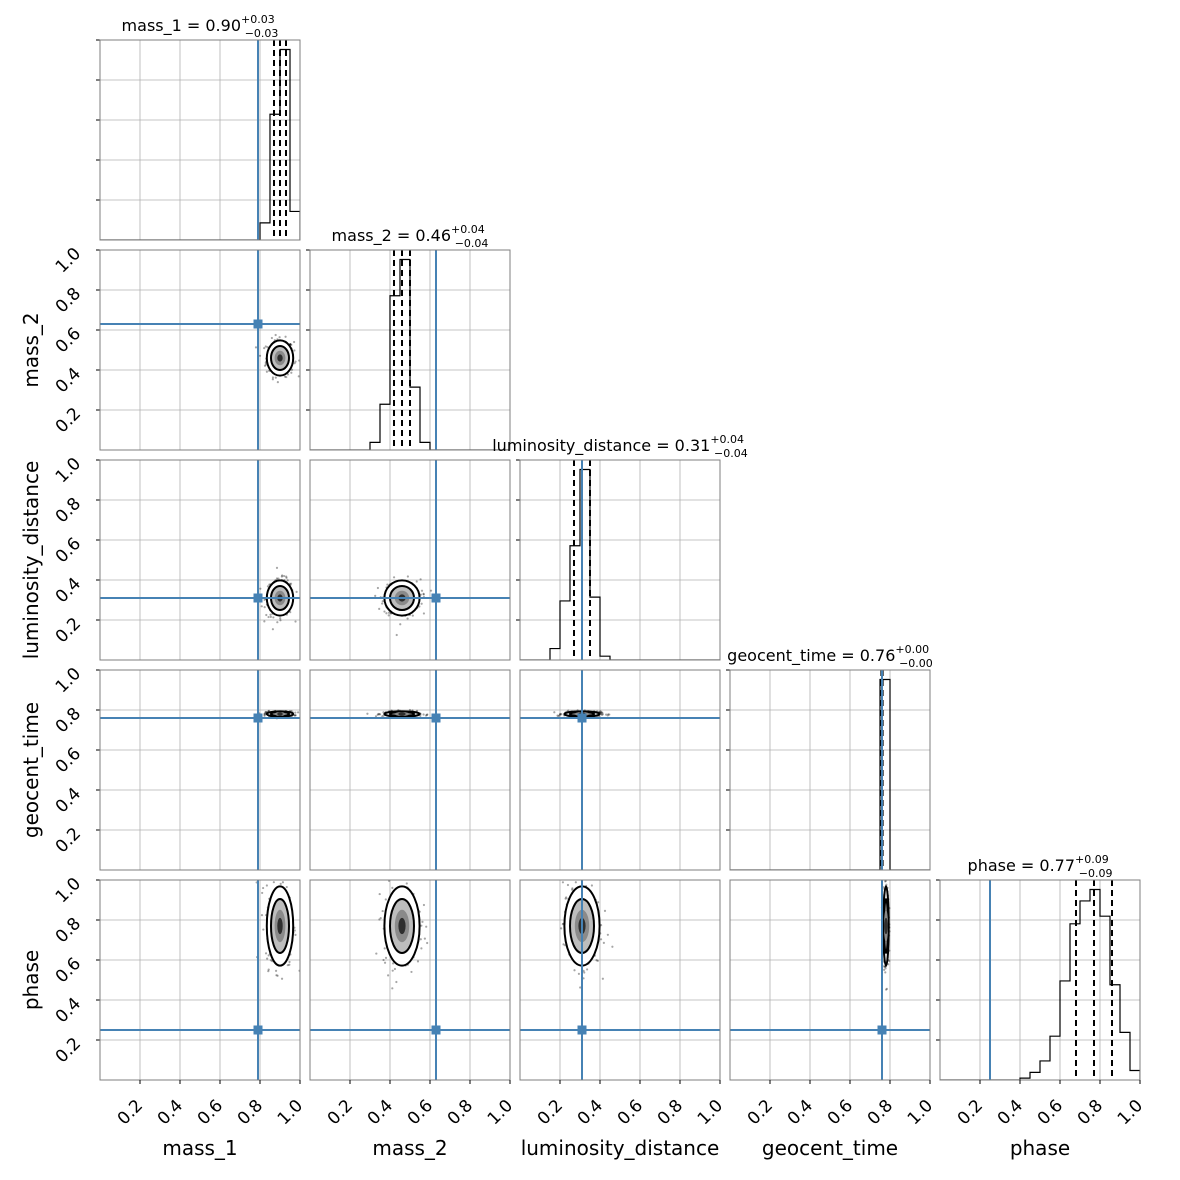  Describe the element at coordinates (830, 774) in the screenshot. I see `histogram-geocent_time` at that location.